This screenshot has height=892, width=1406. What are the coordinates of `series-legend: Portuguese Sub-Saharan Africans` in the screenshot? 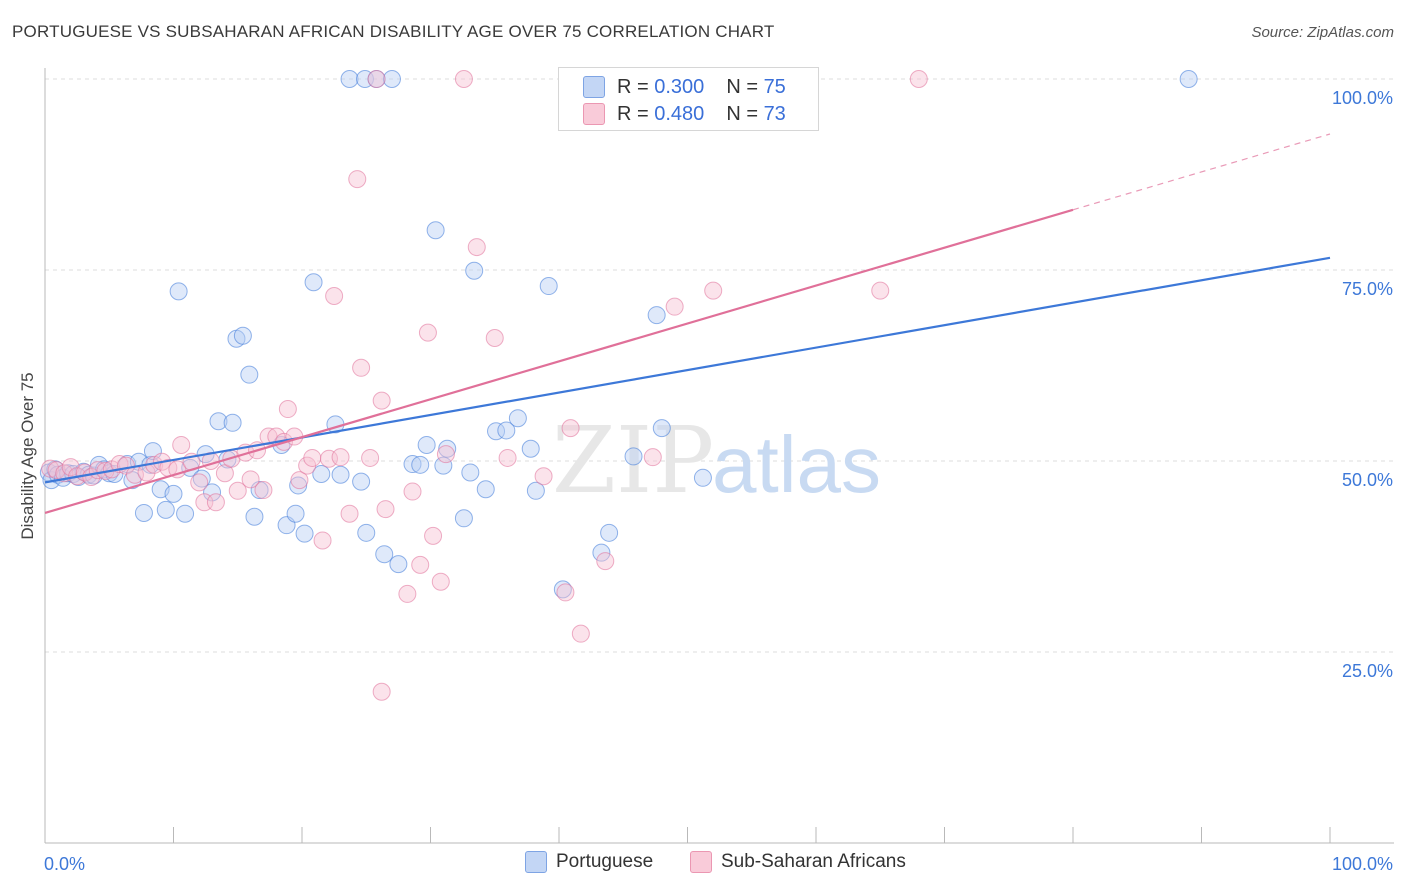 It's located at (703, 864).